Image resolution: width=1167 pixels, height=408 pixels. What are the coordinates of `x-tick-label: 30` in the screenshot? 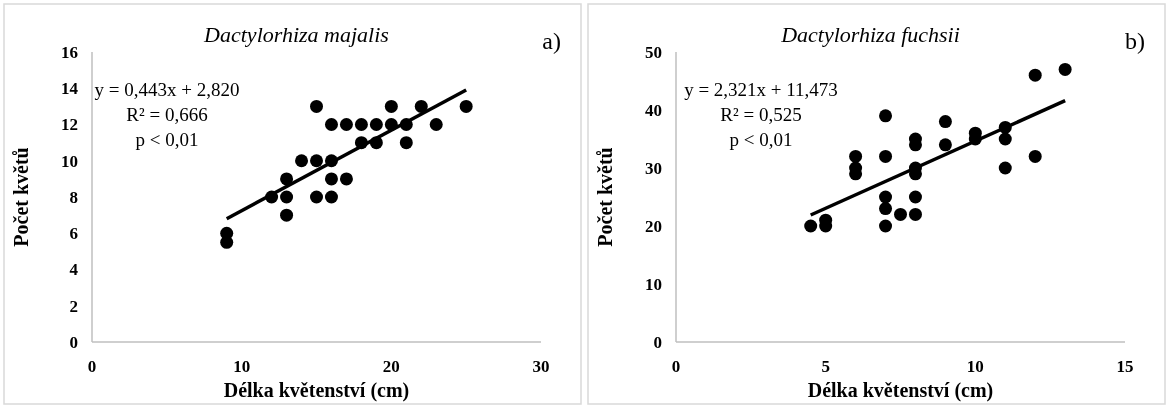 It's located at (541, 366).